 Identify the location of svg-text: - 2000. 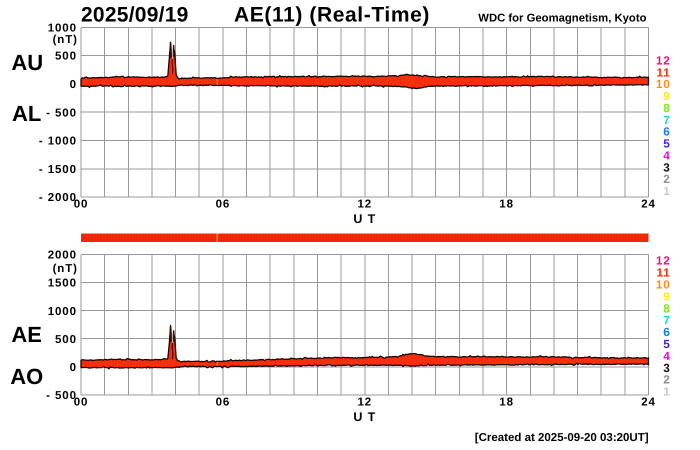
(58, 198).